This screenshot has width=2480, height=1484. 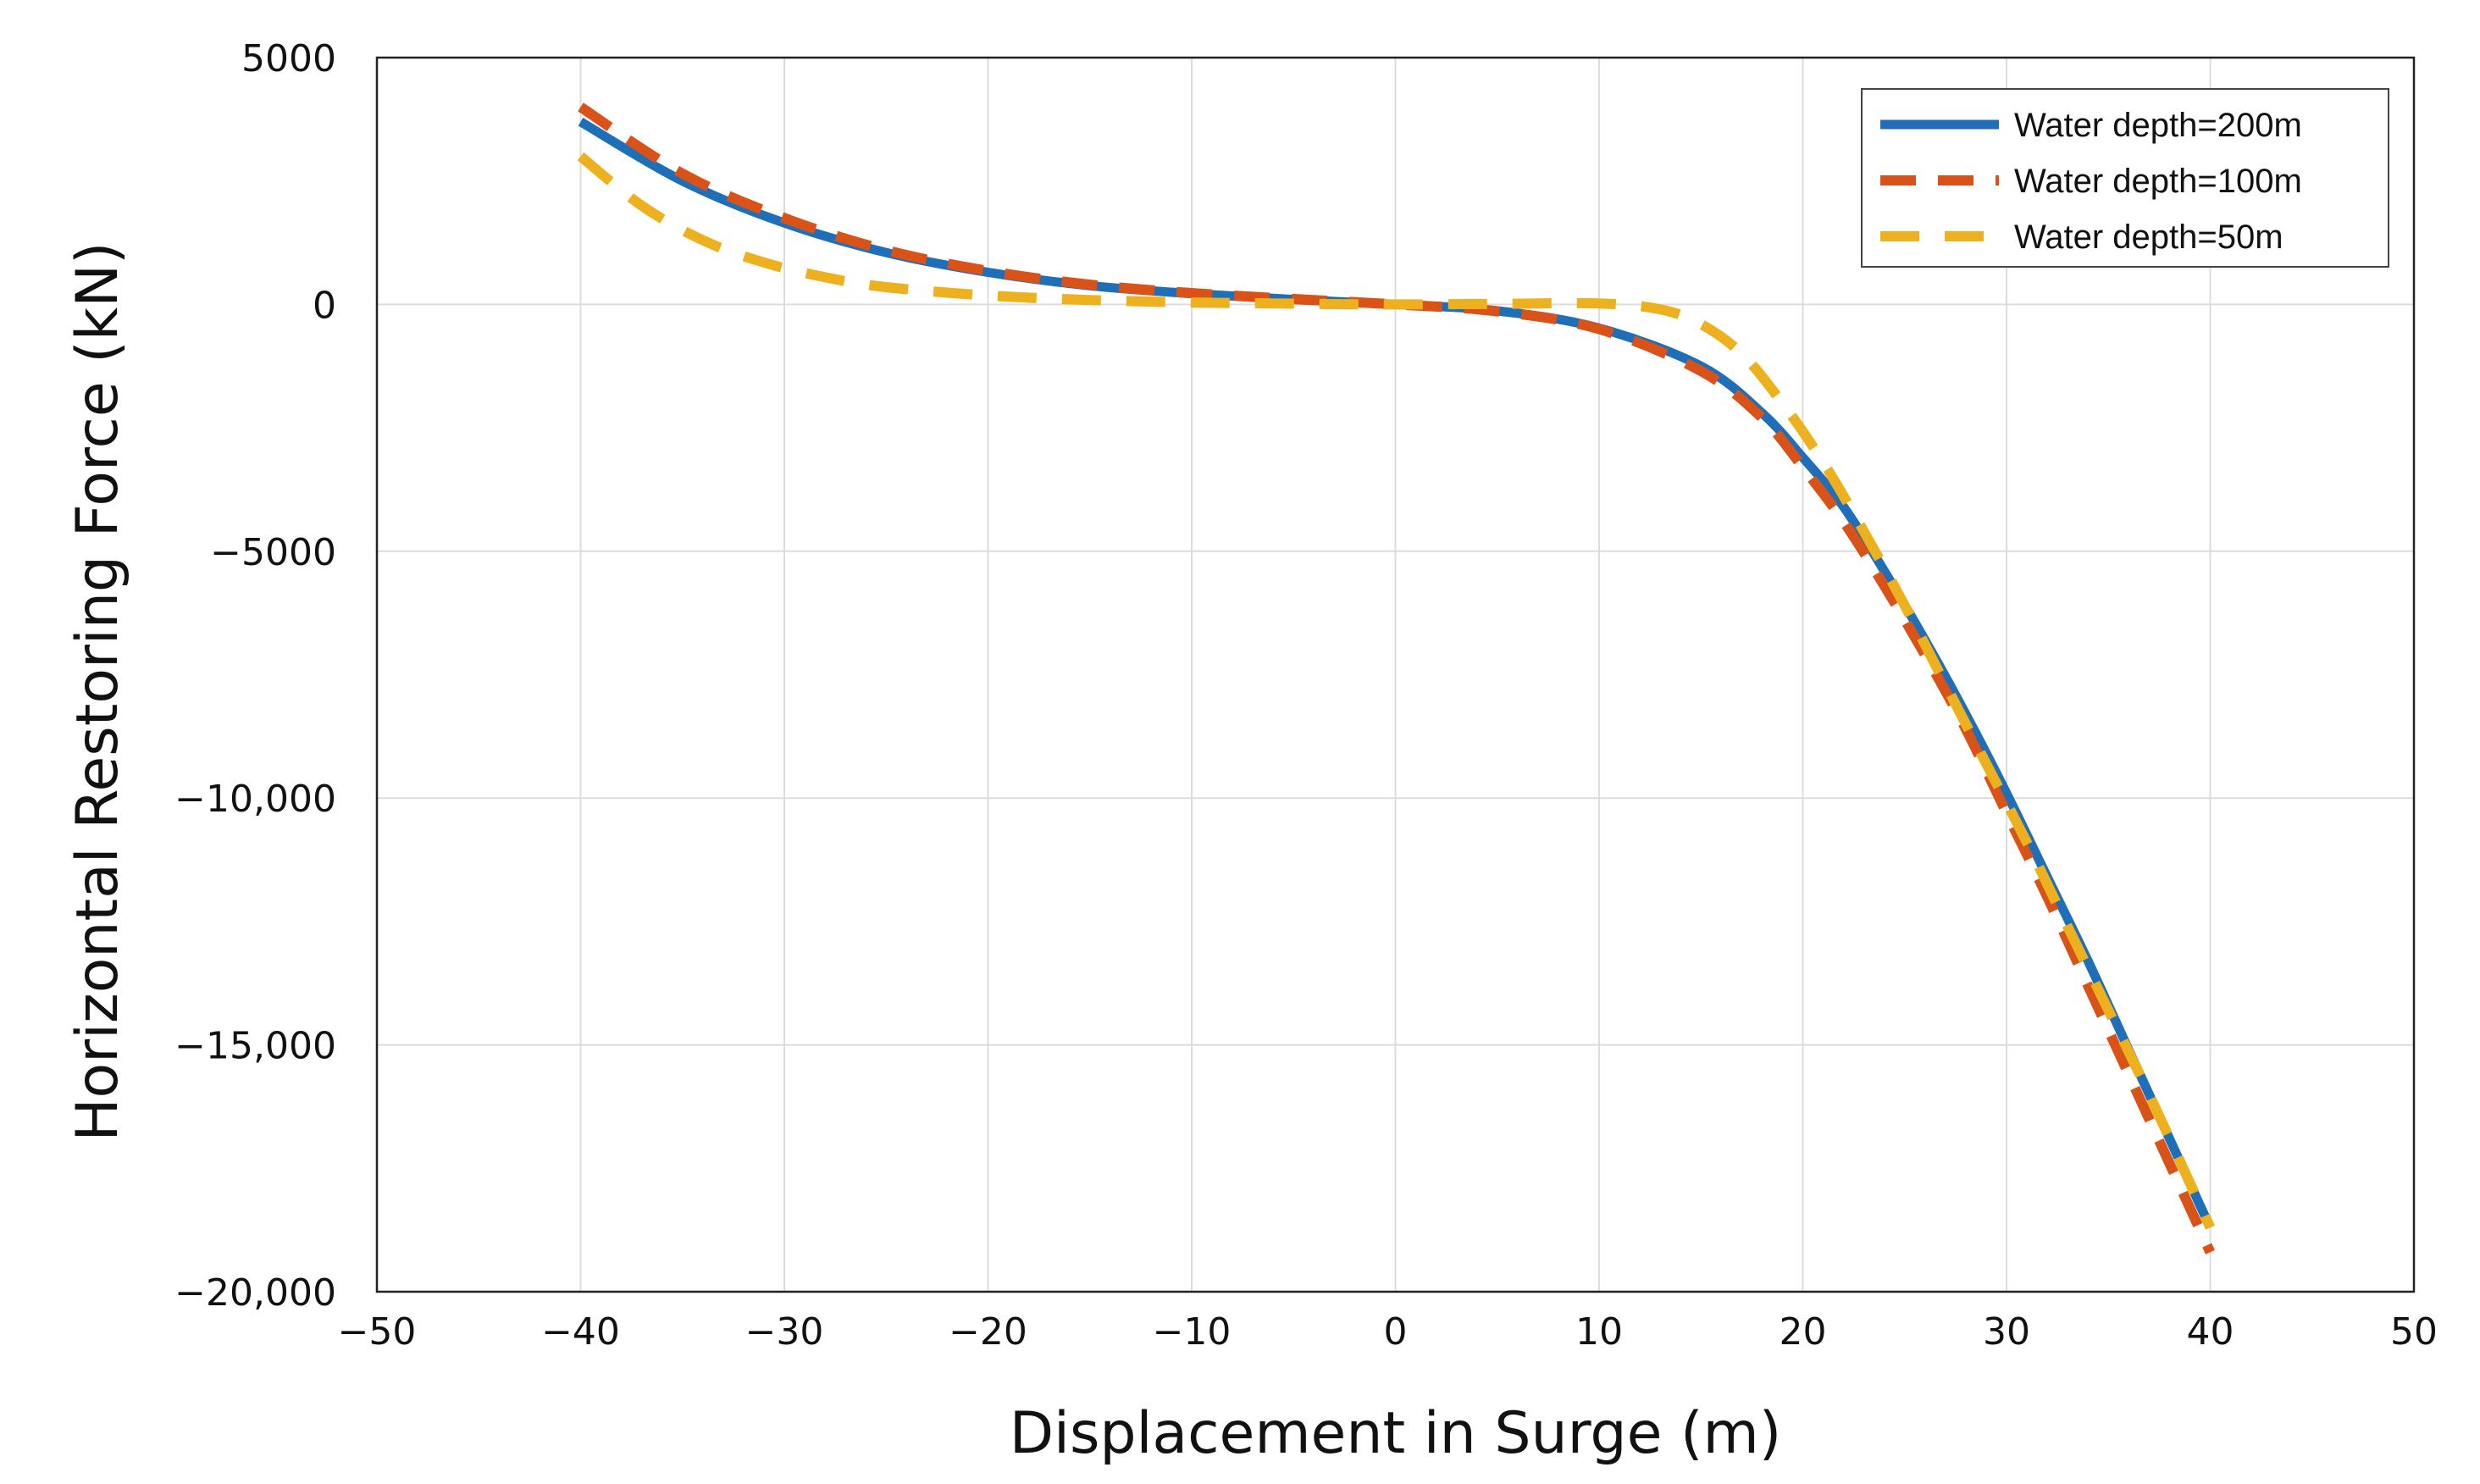 What do you see at coordinates (580, 1332) in the screenshot?
I see `x-tick-label: −40` at bounding box center [580, 1332].